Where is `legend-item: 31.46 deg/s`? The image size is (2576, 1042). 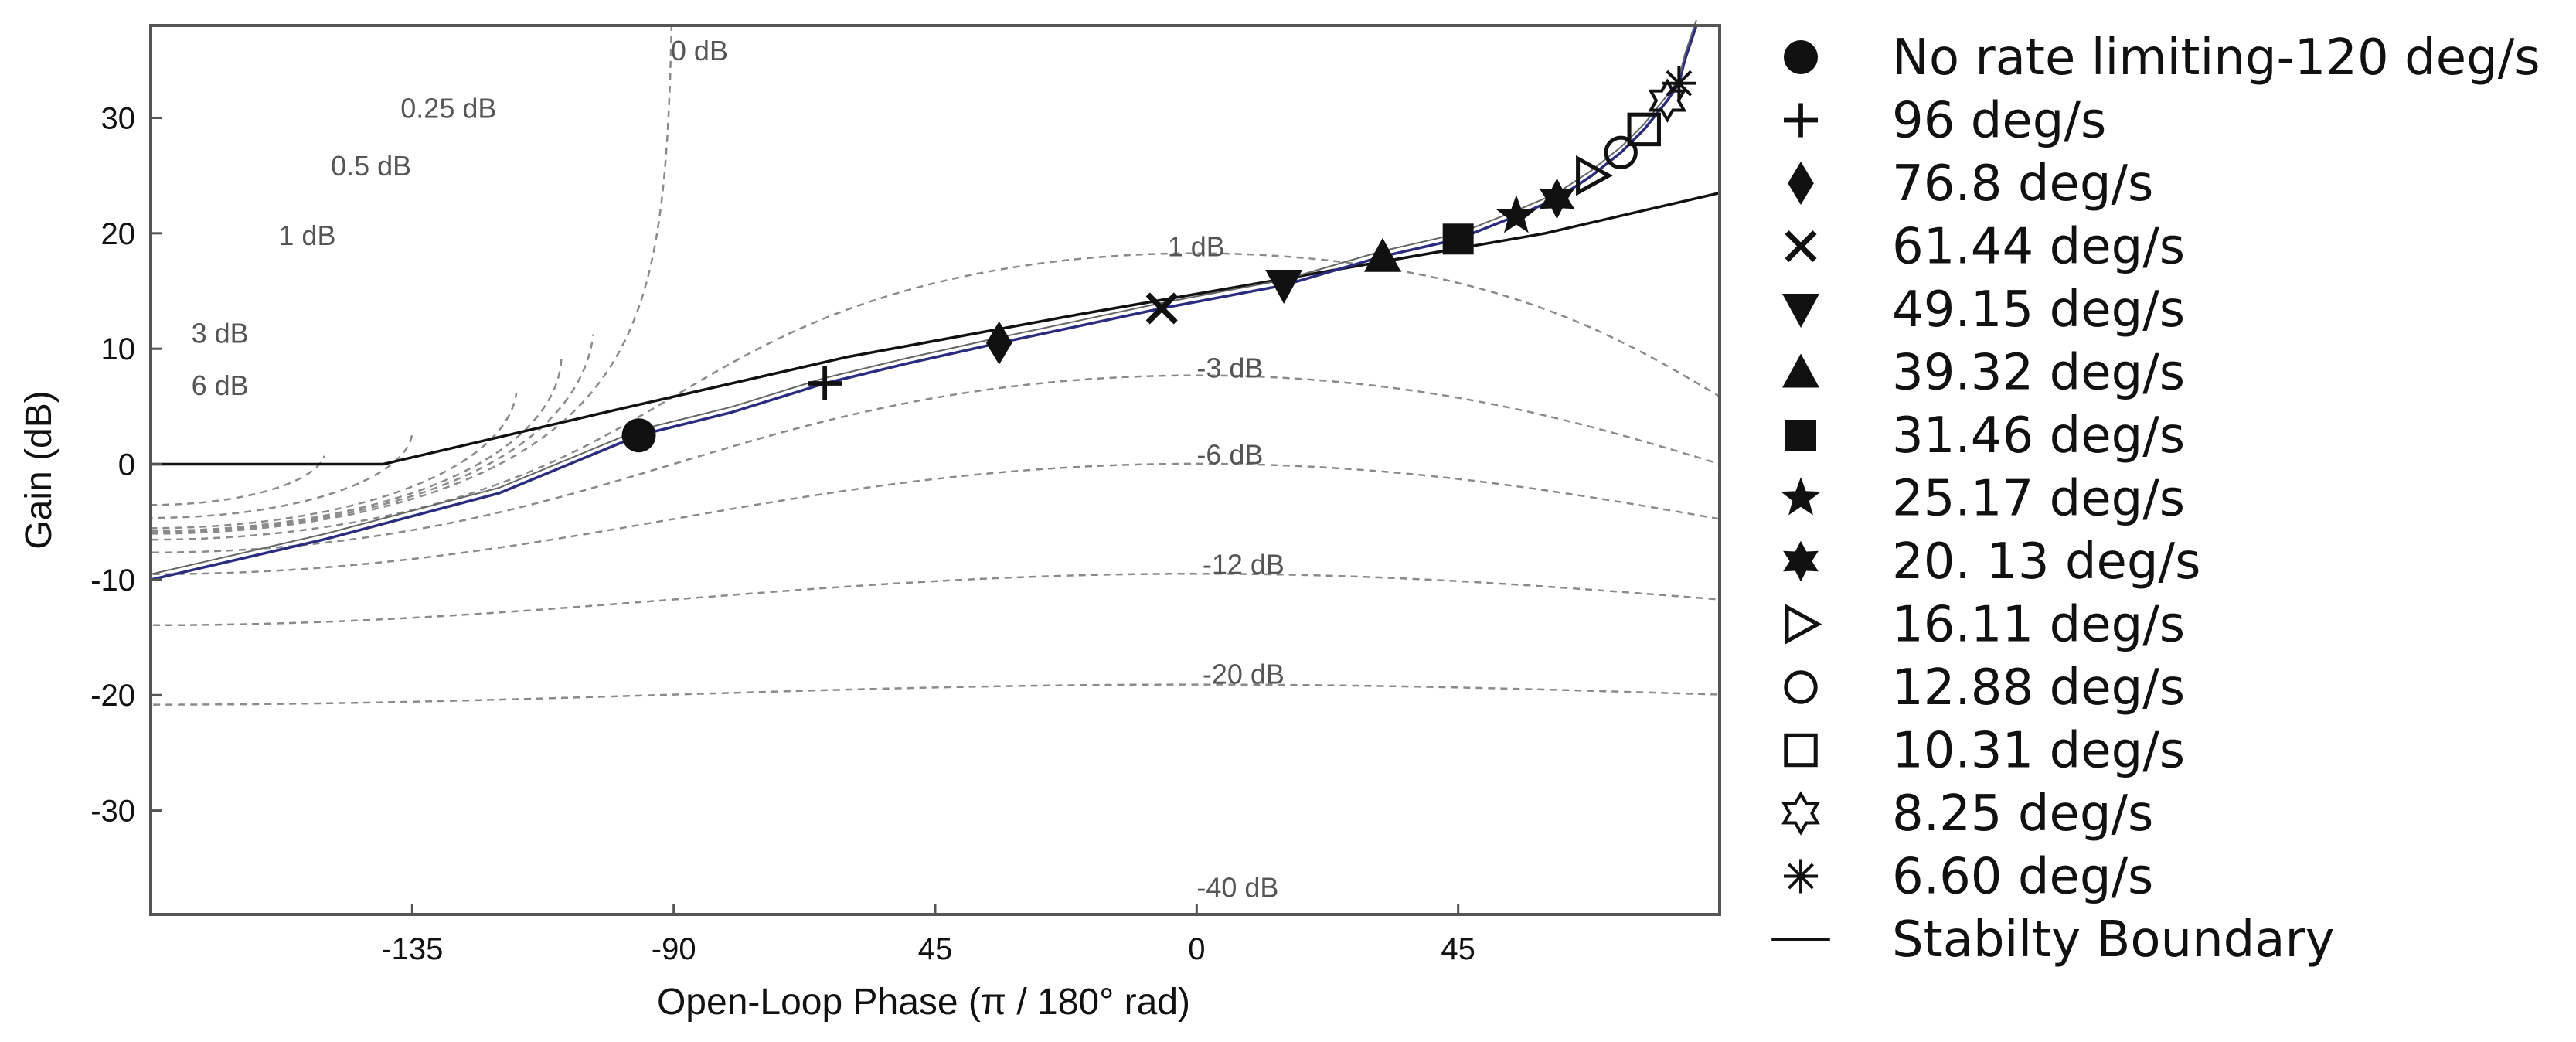 legend-item: 31.46 deg/s is located at coordinates (1985, 436).